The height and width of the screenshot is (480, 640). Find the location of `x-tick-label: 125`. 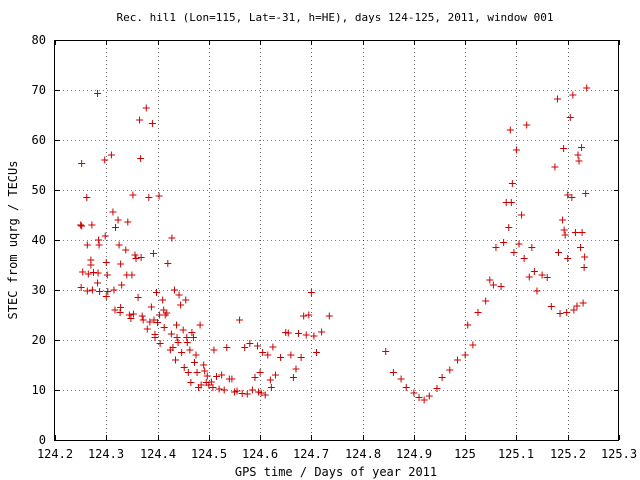

x-tick-label: 125 is located at coordinates (465, 454).